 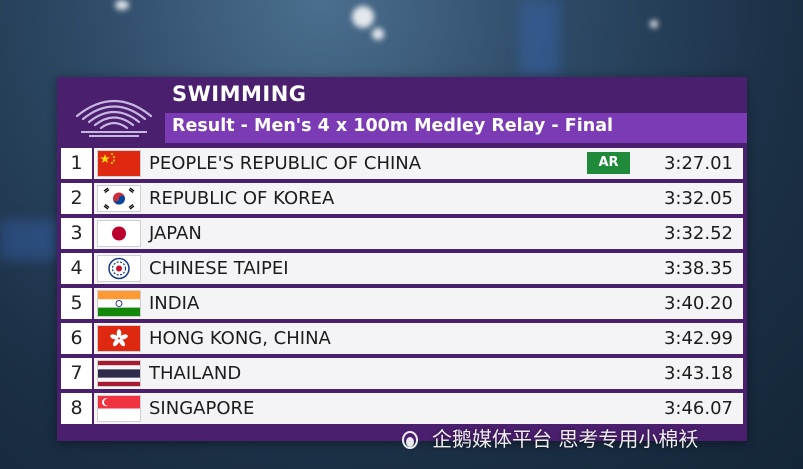 I want to click on finish-time: 3:27.01, so click(x=698, y=163).